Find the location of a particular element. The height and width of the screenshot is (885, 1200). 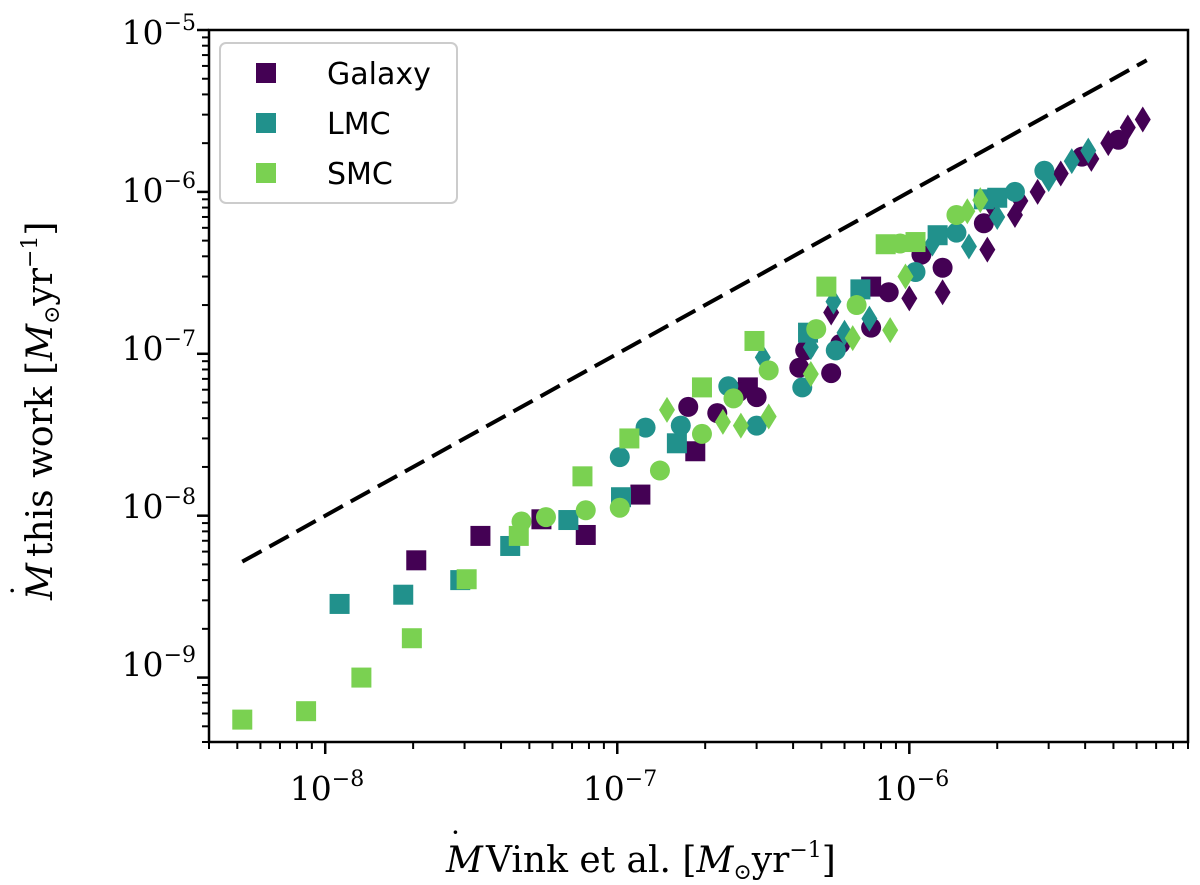

legend-label-lmc: LMC is located at coordinates (359, 124).